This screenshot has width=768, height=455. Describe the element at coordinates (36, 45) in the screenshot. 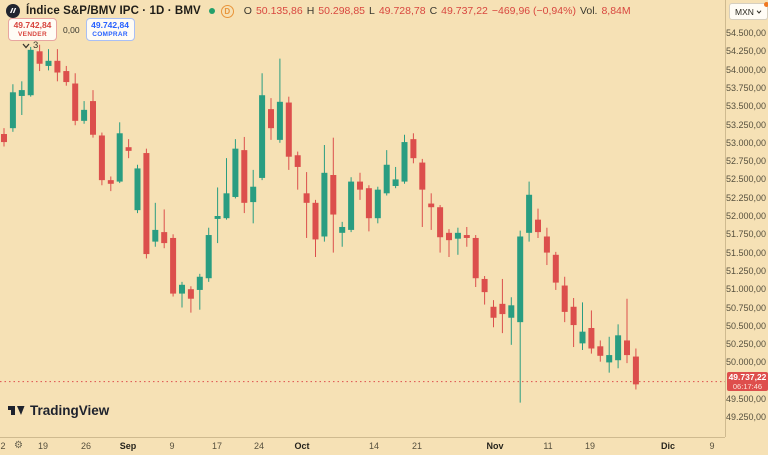

I see `collapsed-count: 3` at that location.